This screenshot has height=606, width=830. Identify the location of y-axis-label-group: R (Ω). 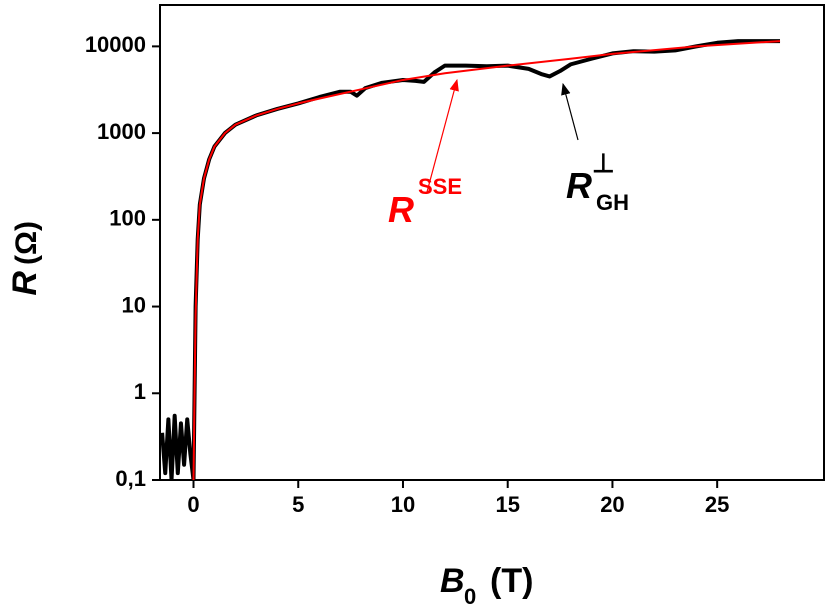
(25, 258).